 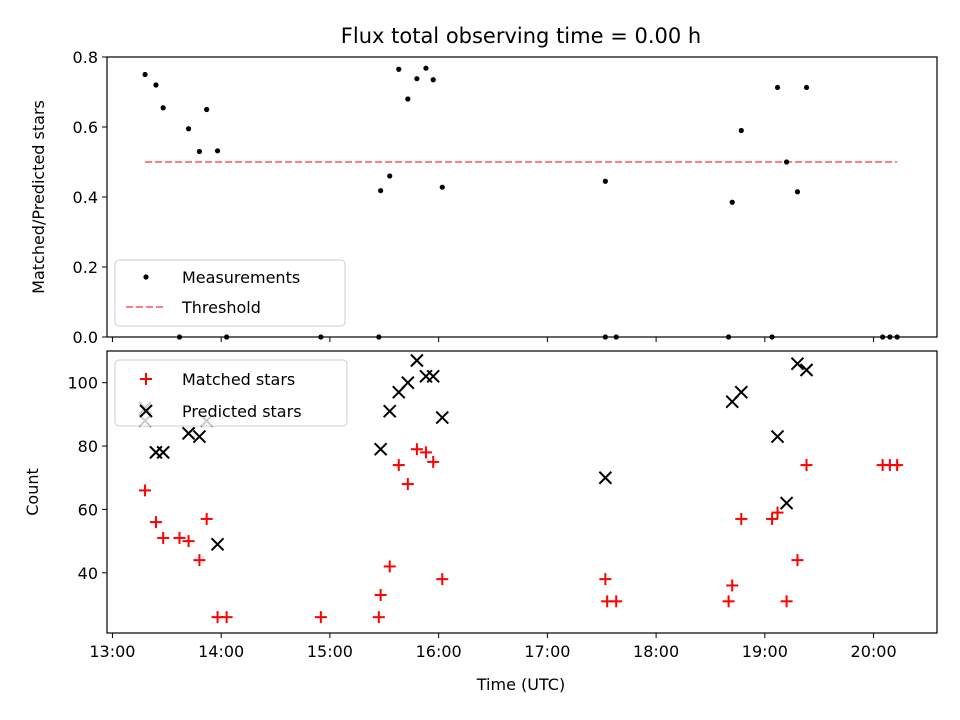 What do you see at coordinates (38, 197) in the screenshot?
I see `ratio-y-axis-label: Matched/Predicted stars` at bounding box center [38, 197].